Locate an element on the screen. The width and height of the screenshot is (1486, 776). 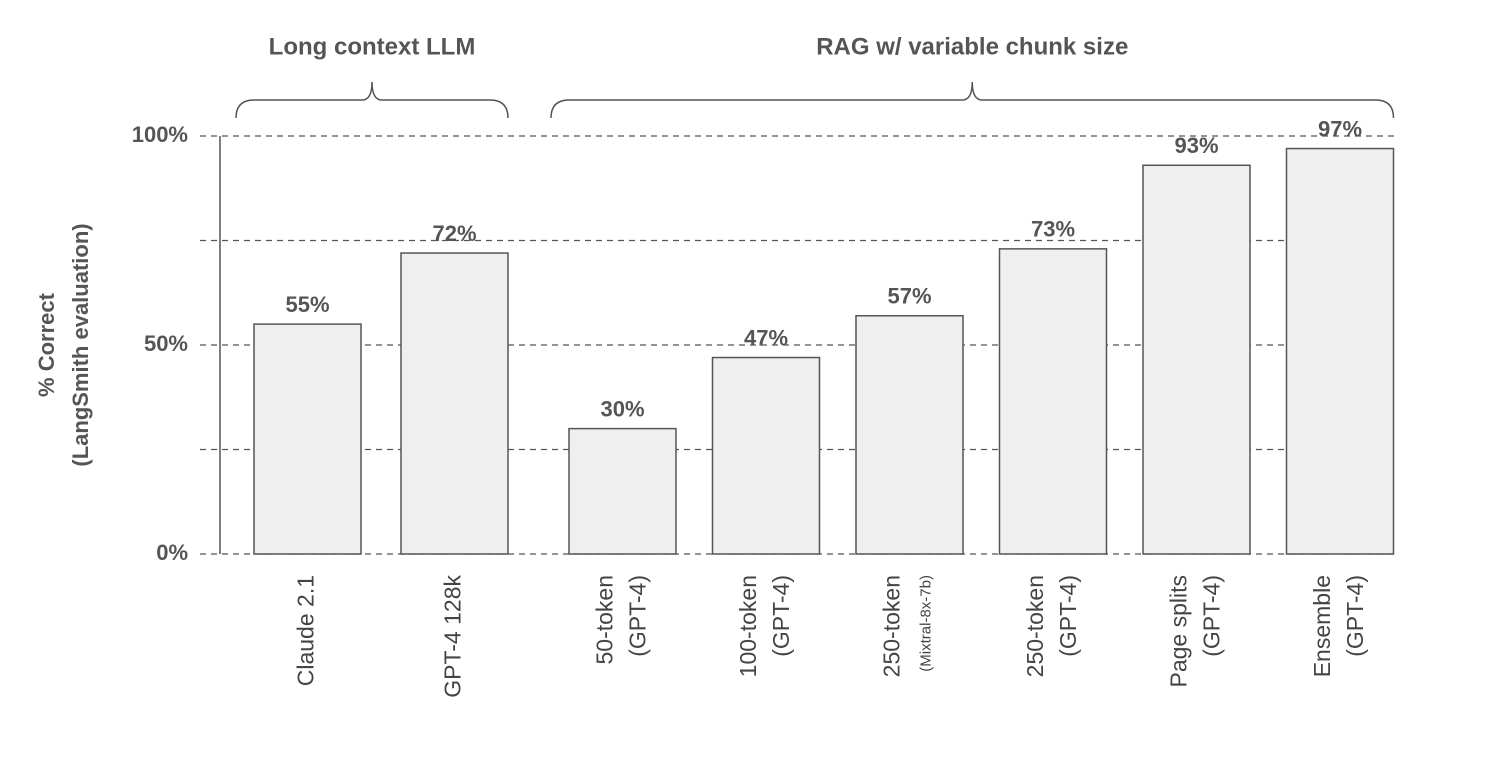
x-tick-label-line: GPT-4 128k is located at coordinates (453, 636).